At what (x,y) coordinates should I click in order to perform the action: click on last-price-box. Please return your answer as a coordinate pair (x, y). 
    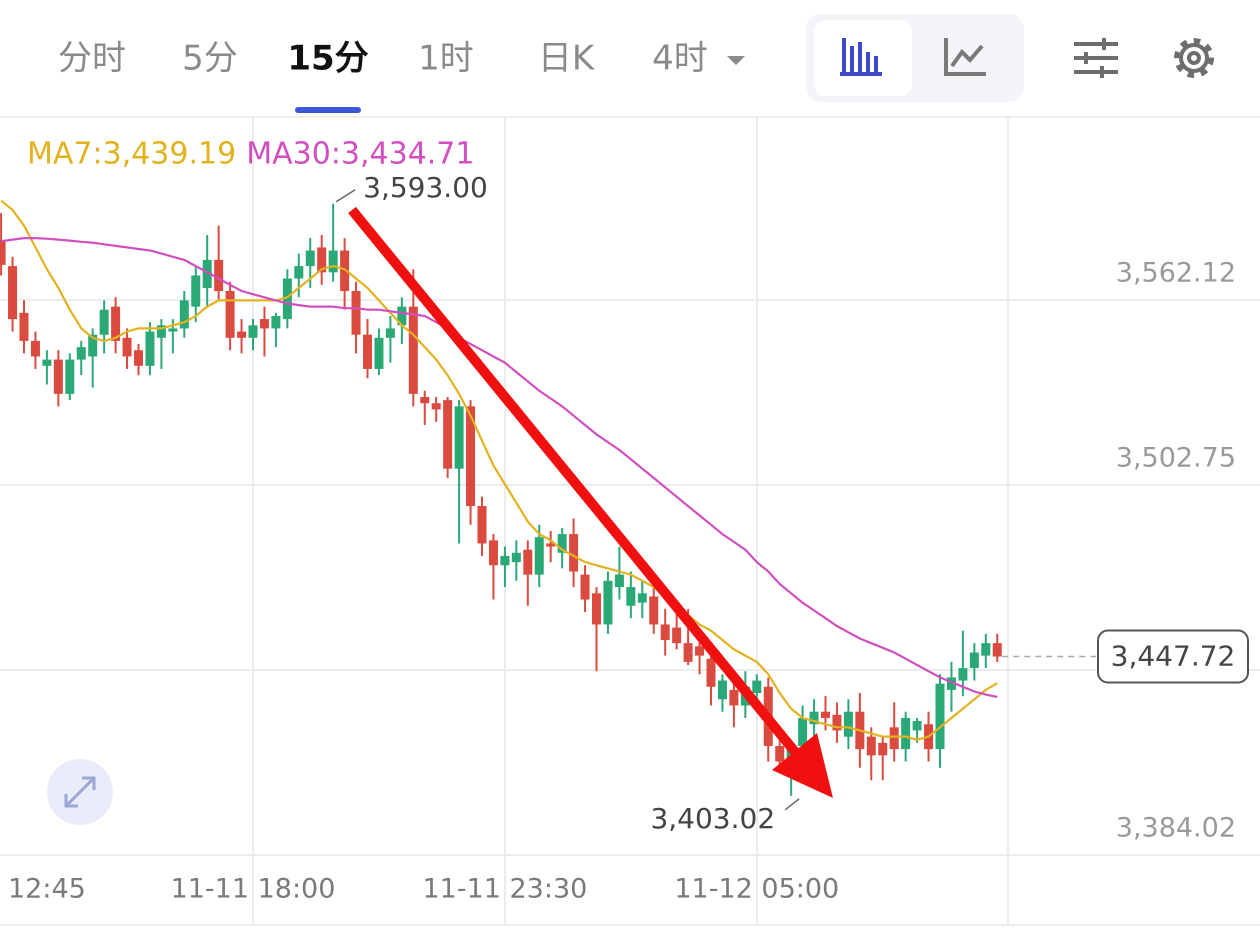
    Looking at the image, I should click on (1173, 656).